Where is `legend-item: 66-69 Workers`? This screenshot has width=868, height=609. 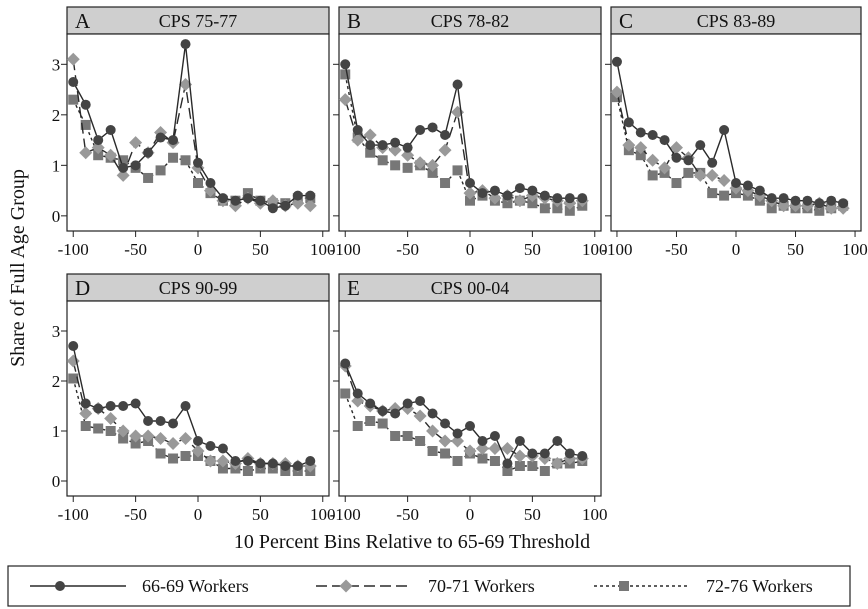 legend-item: 66-69 Workers is located at coordinates (139, 586).